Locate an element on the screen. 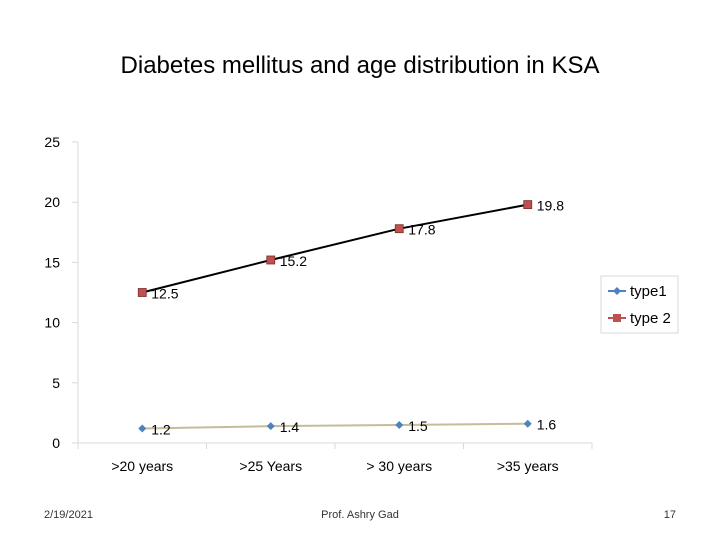 The height and width of the screenshot is (540, 720). x-tick-label: >35 years is located at coordinates (528, 466).